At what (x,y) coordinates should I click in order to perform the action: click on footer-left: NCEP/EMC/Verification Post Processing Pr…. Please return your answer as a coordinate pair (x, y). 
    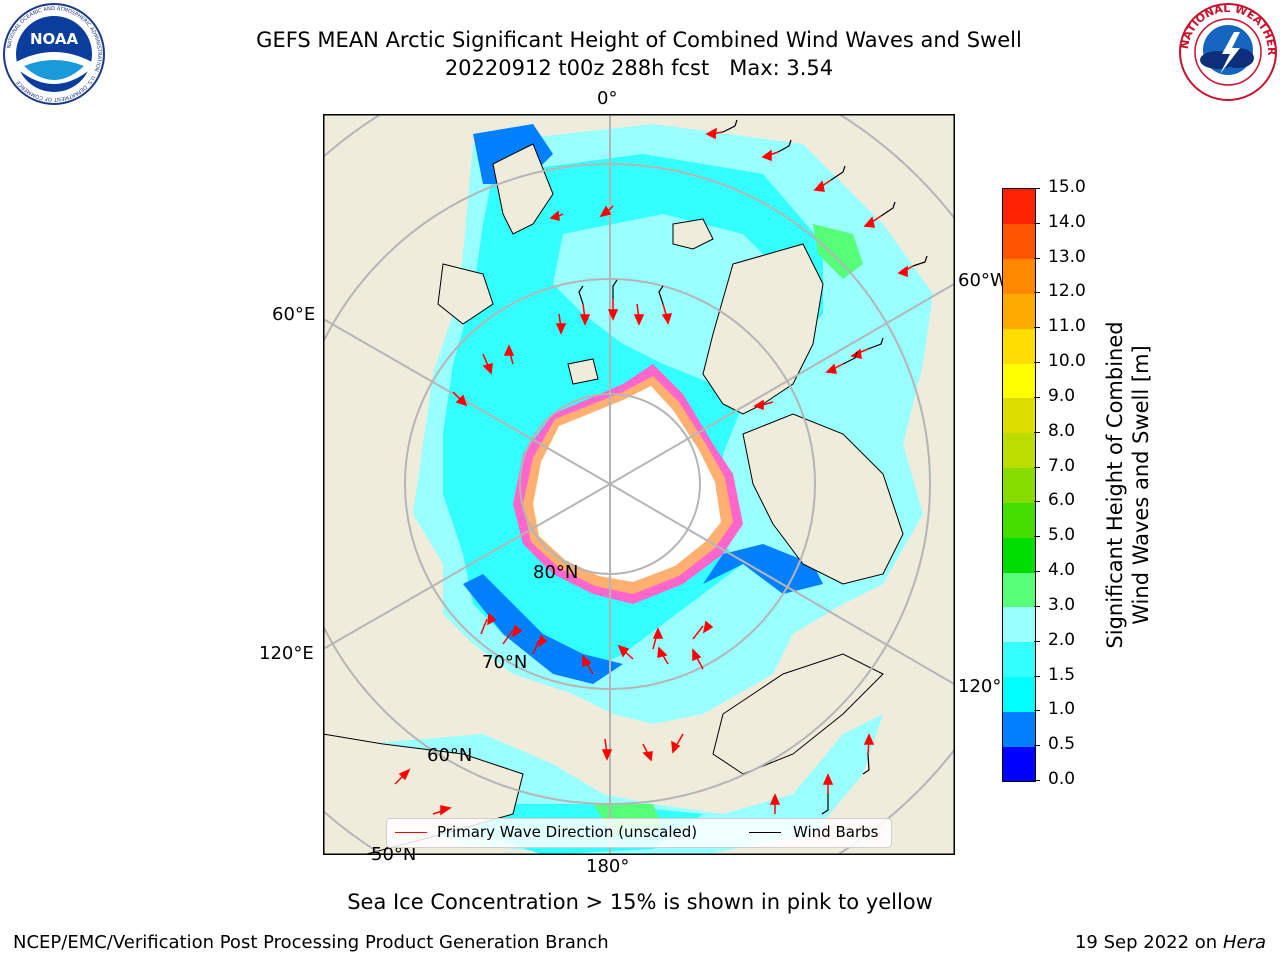
    Looking at the image, I should click on (311, 942).